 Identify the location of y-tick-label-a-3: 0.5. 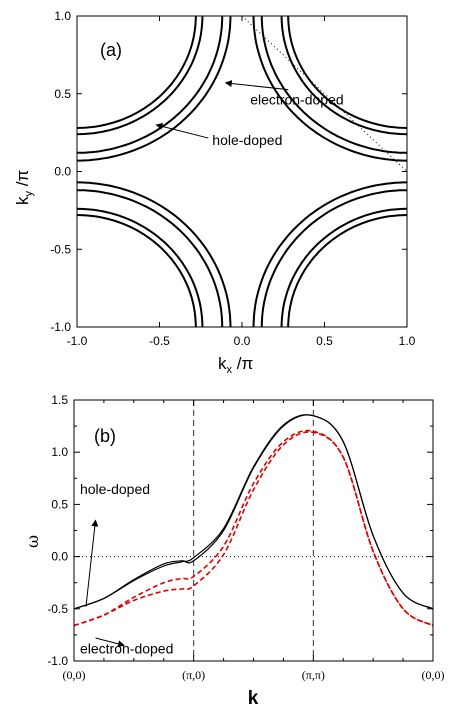
(62, 94).